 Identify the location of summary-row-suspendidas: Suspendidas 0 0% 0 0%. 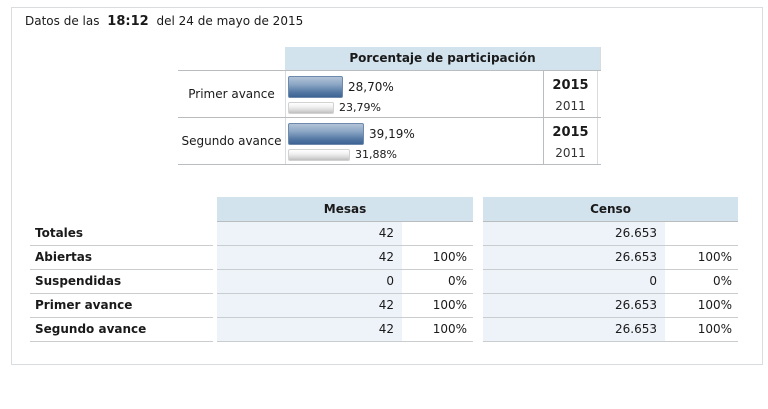
(384, 282).